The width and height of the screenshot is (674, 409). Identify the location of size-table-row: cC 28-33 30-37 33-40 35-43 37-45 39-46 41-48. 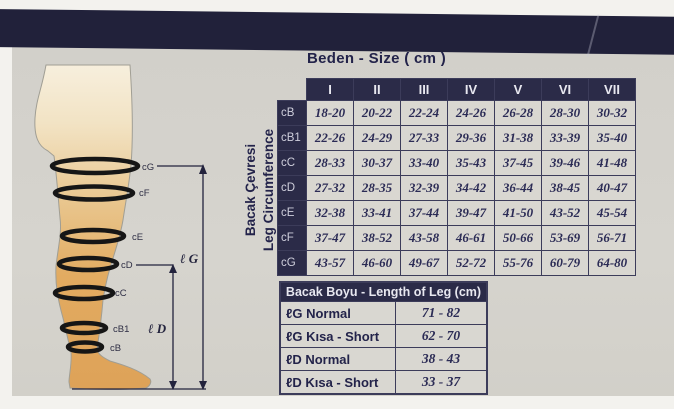
(456, 163).